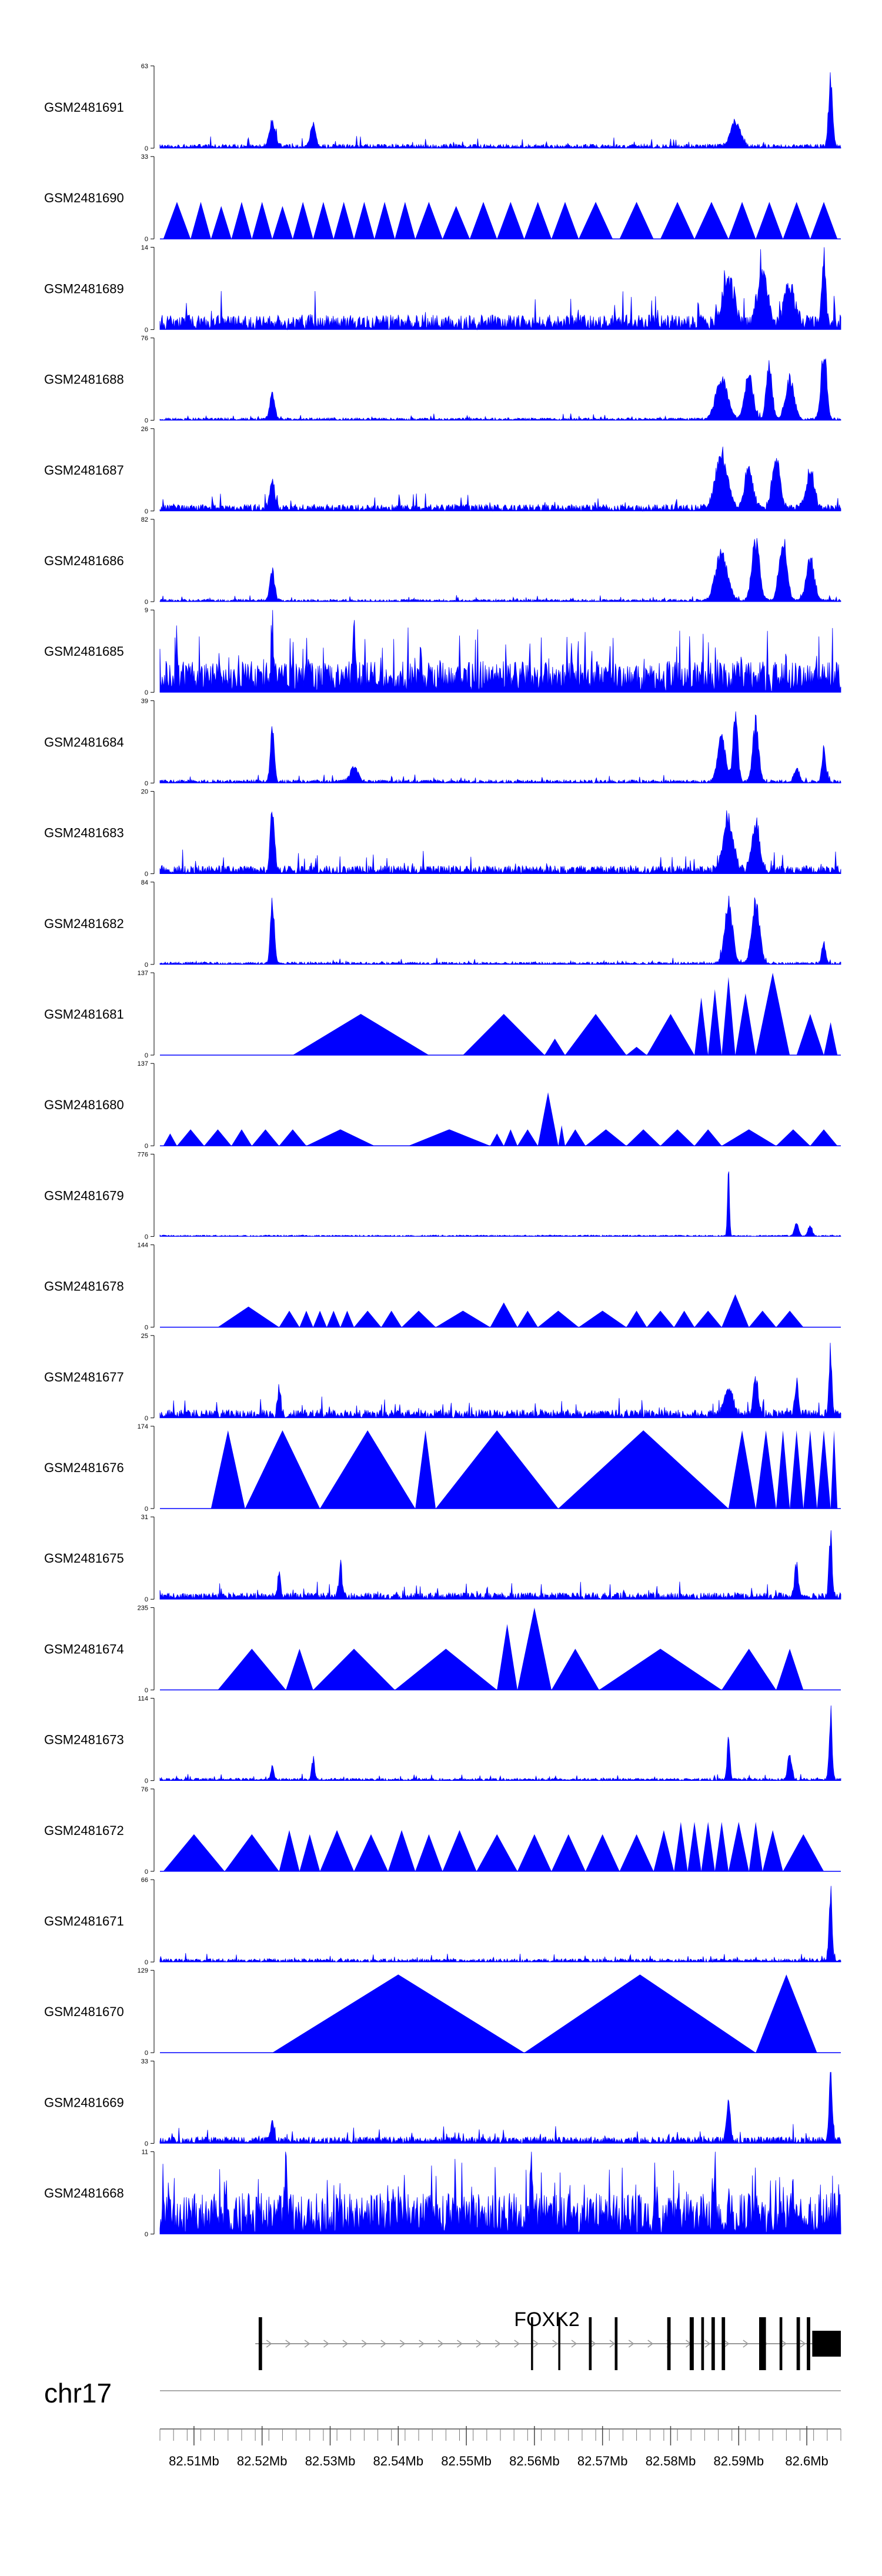  What do you see at coordinates (442, 1195) in the screenshot?
I see `track-GSM2481679: GSM2481679 776 0` at bounding box center [442, 1195].